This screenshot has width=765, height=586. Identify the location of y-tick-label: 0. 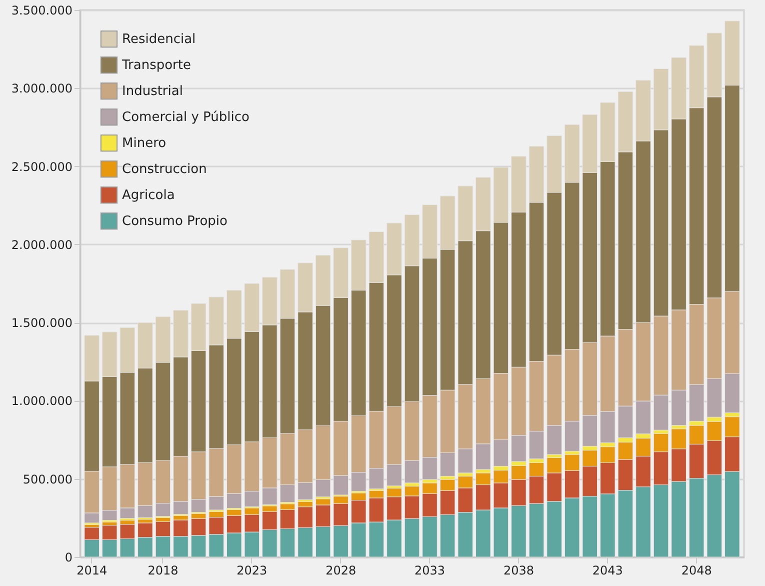
(68, 557).